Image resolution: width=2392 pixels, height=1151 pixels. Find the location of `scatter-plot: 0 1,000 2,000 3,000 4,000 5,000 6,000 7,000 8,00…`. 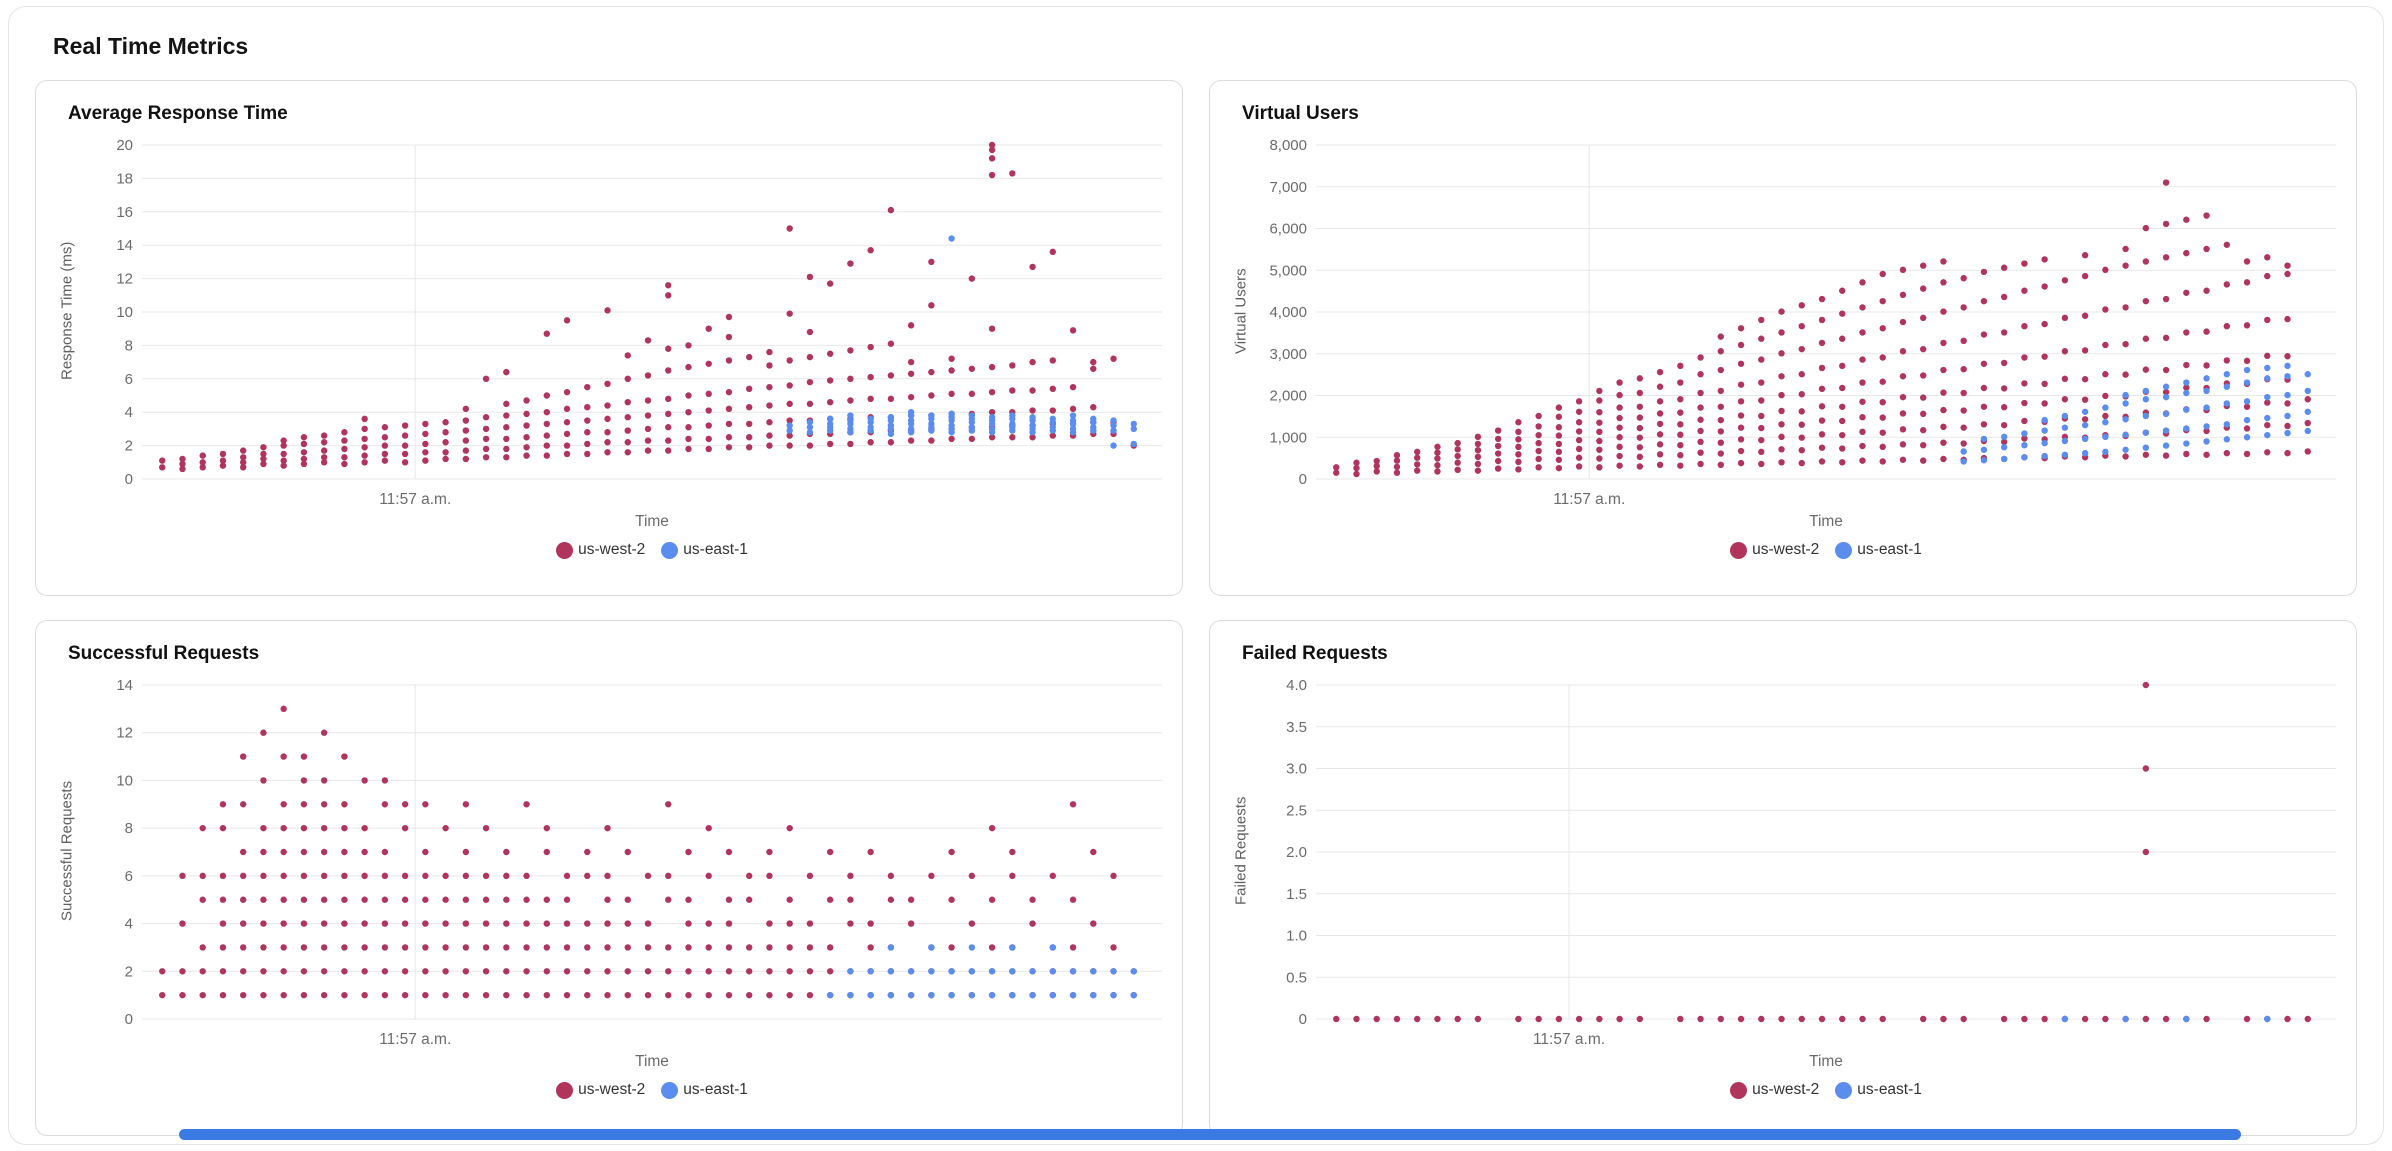

scatter-plot: 0 1,000 2,000 3,000 4,000 5,000 6,000 7,000 8,00… is located at coordinates (1802, 312).